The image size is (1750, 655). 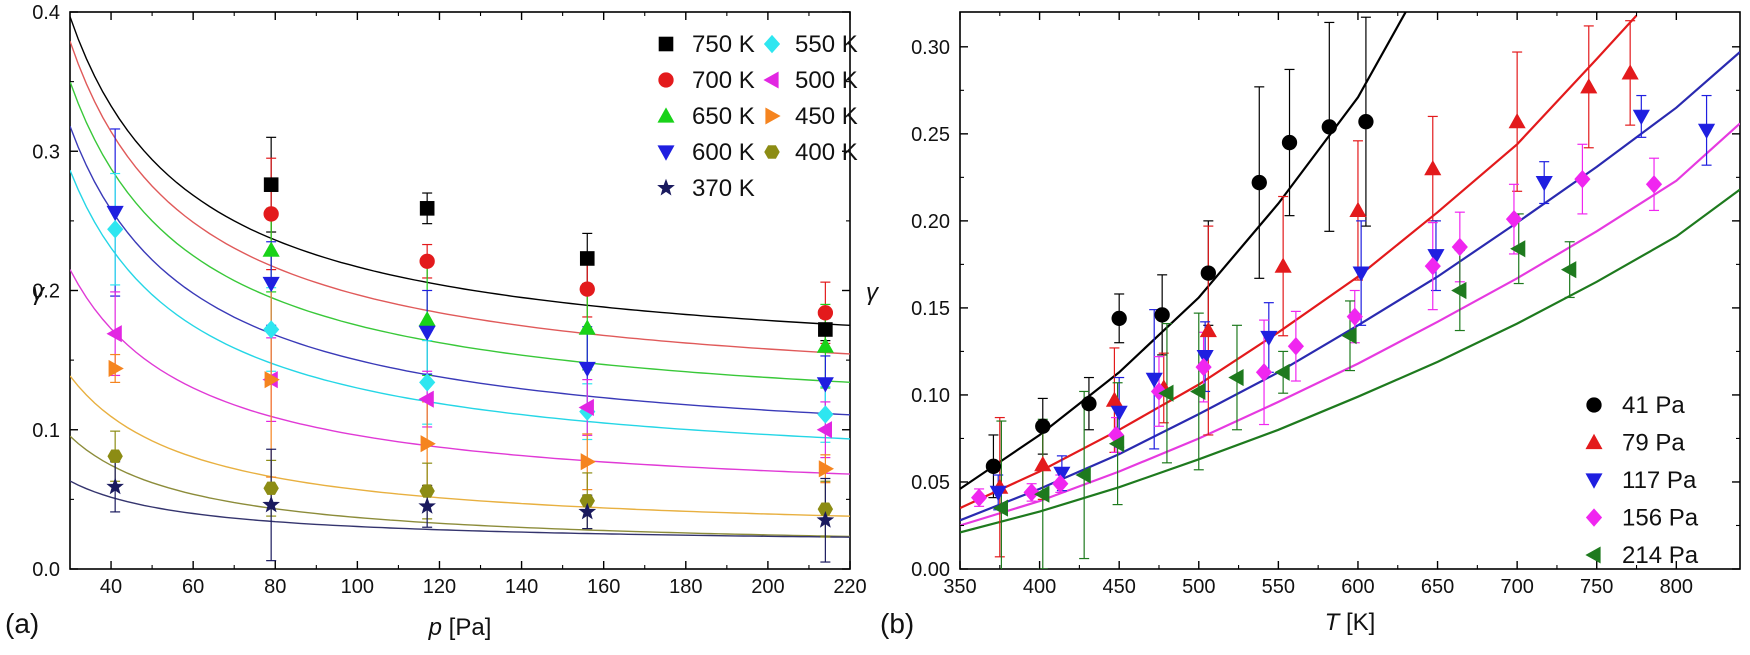 I want to click on panel-b-ytick-label: 0.20, so click(x=930, y=222).